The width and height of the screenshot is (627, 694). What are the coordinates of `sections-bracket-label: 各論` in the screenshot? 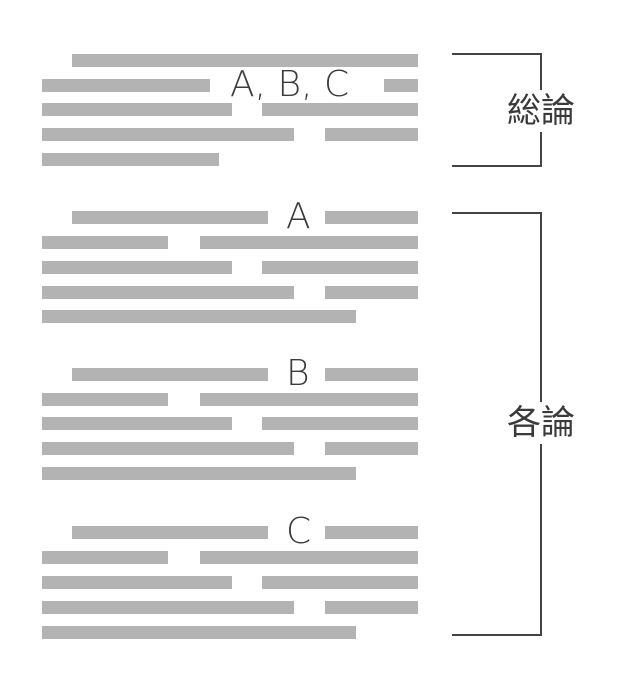 It's located at (541, 423).